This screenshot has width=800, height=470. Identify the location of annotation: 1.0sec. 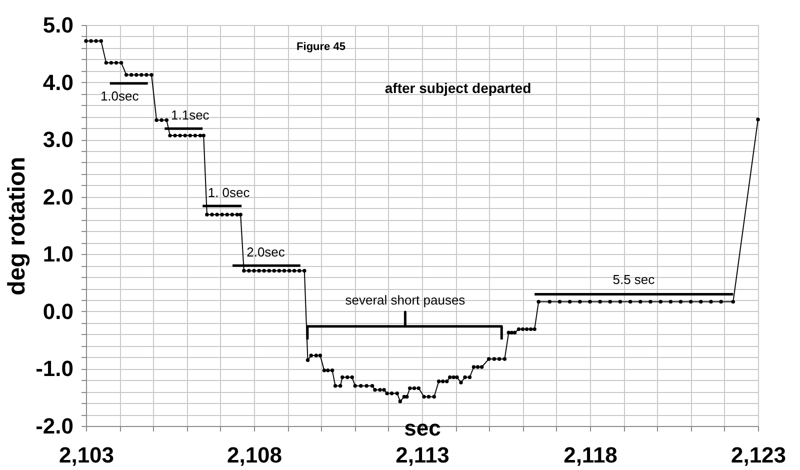
(120, 96).